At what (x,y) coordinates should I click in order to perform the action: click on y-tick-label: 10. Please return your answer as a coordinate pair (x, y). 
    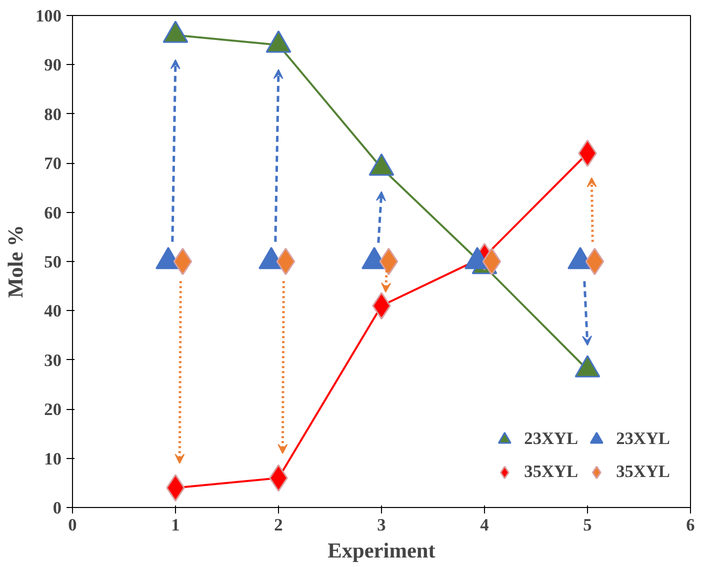
    Looking at the image, I should click on (53, 458).